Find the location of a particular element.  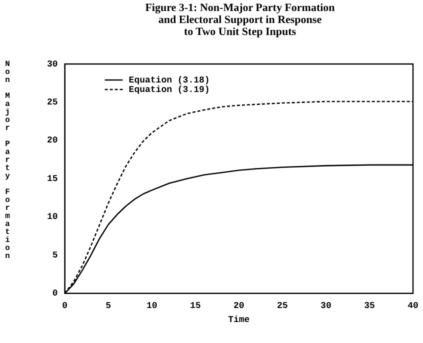

chart-title: Figure 3-1: Non-Major Party Formation and Electoral Support in Response to Two Unit Step Inputs is located at coordinates (240, 20).